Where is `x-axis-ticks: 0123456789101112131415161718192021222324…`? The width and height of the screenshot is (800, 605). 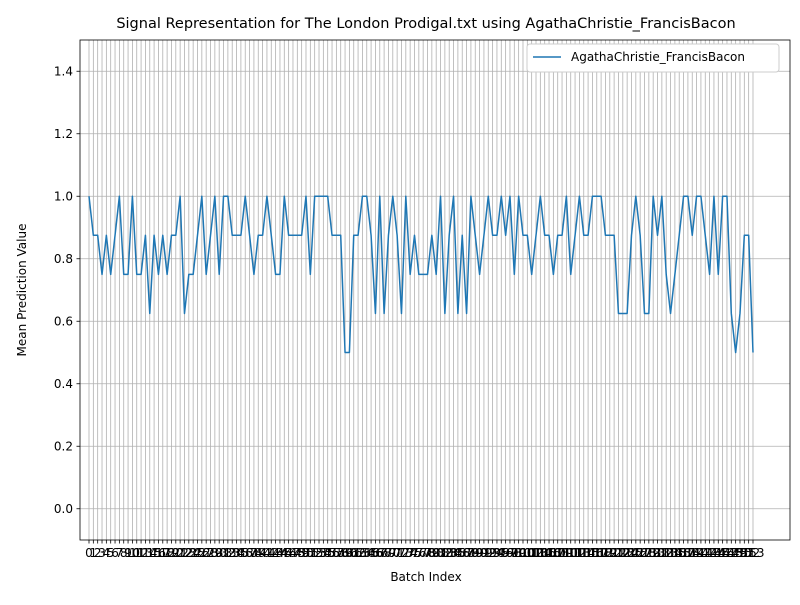 x-axis-ticks: 0123456789101112131415161718192021222324… is located at coordinates (424, 550).